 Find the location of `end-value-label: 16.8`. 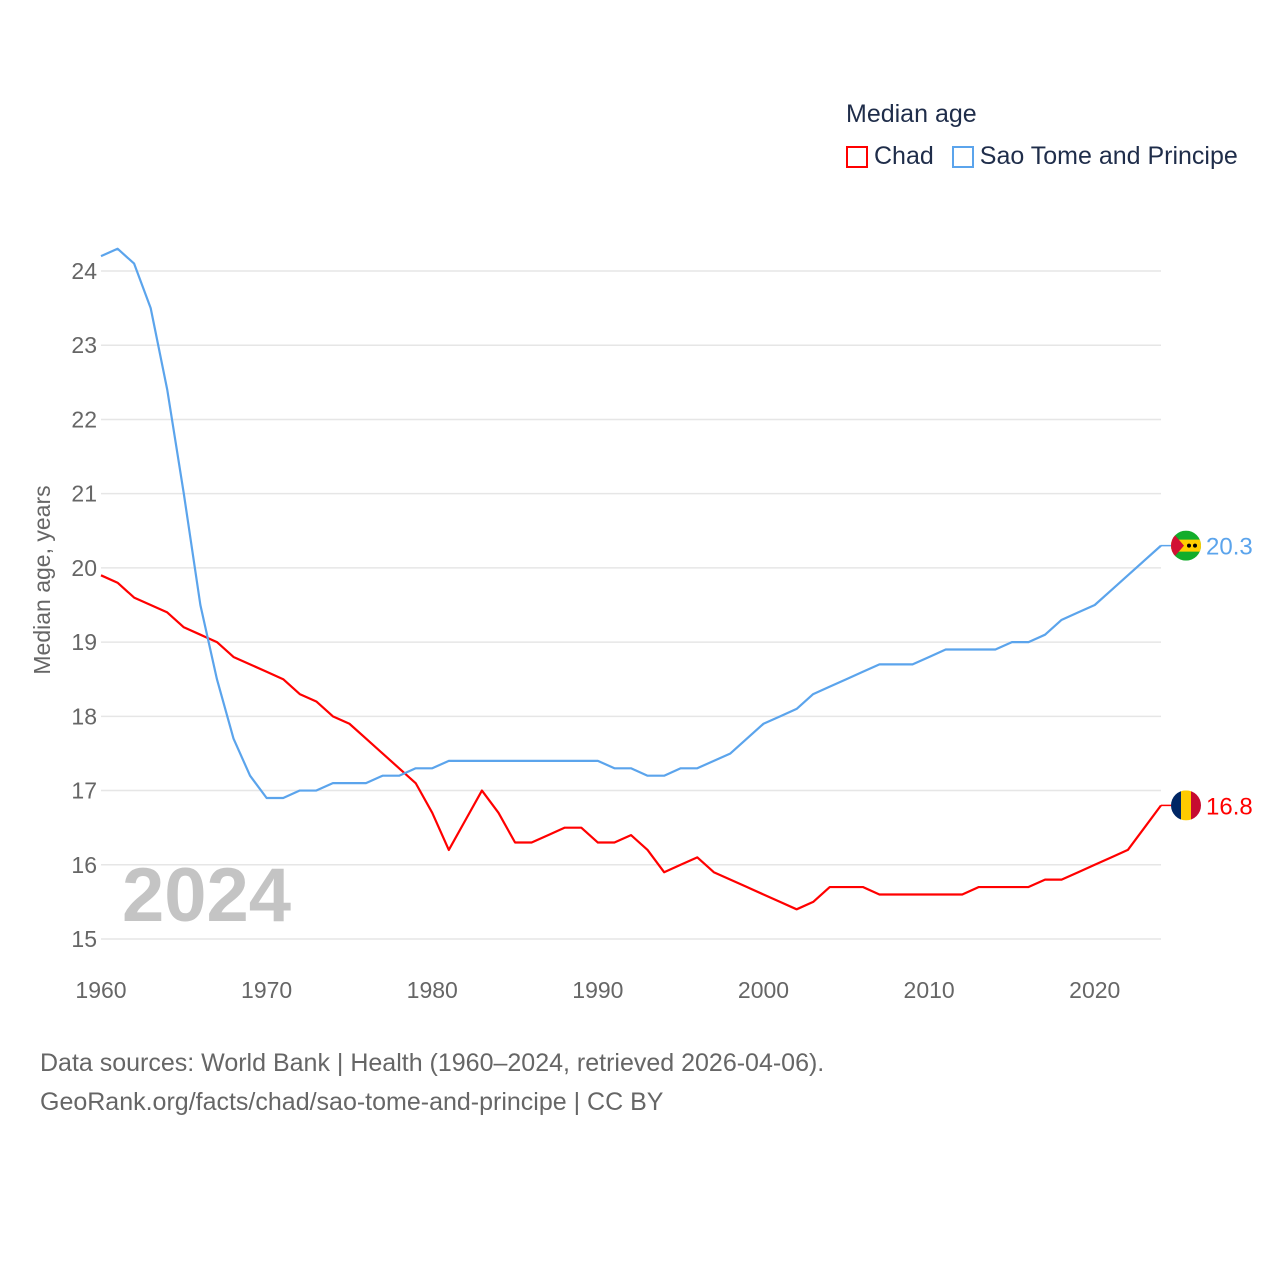

end-value-label: 16.8 is located at coordinates (1229, 806).